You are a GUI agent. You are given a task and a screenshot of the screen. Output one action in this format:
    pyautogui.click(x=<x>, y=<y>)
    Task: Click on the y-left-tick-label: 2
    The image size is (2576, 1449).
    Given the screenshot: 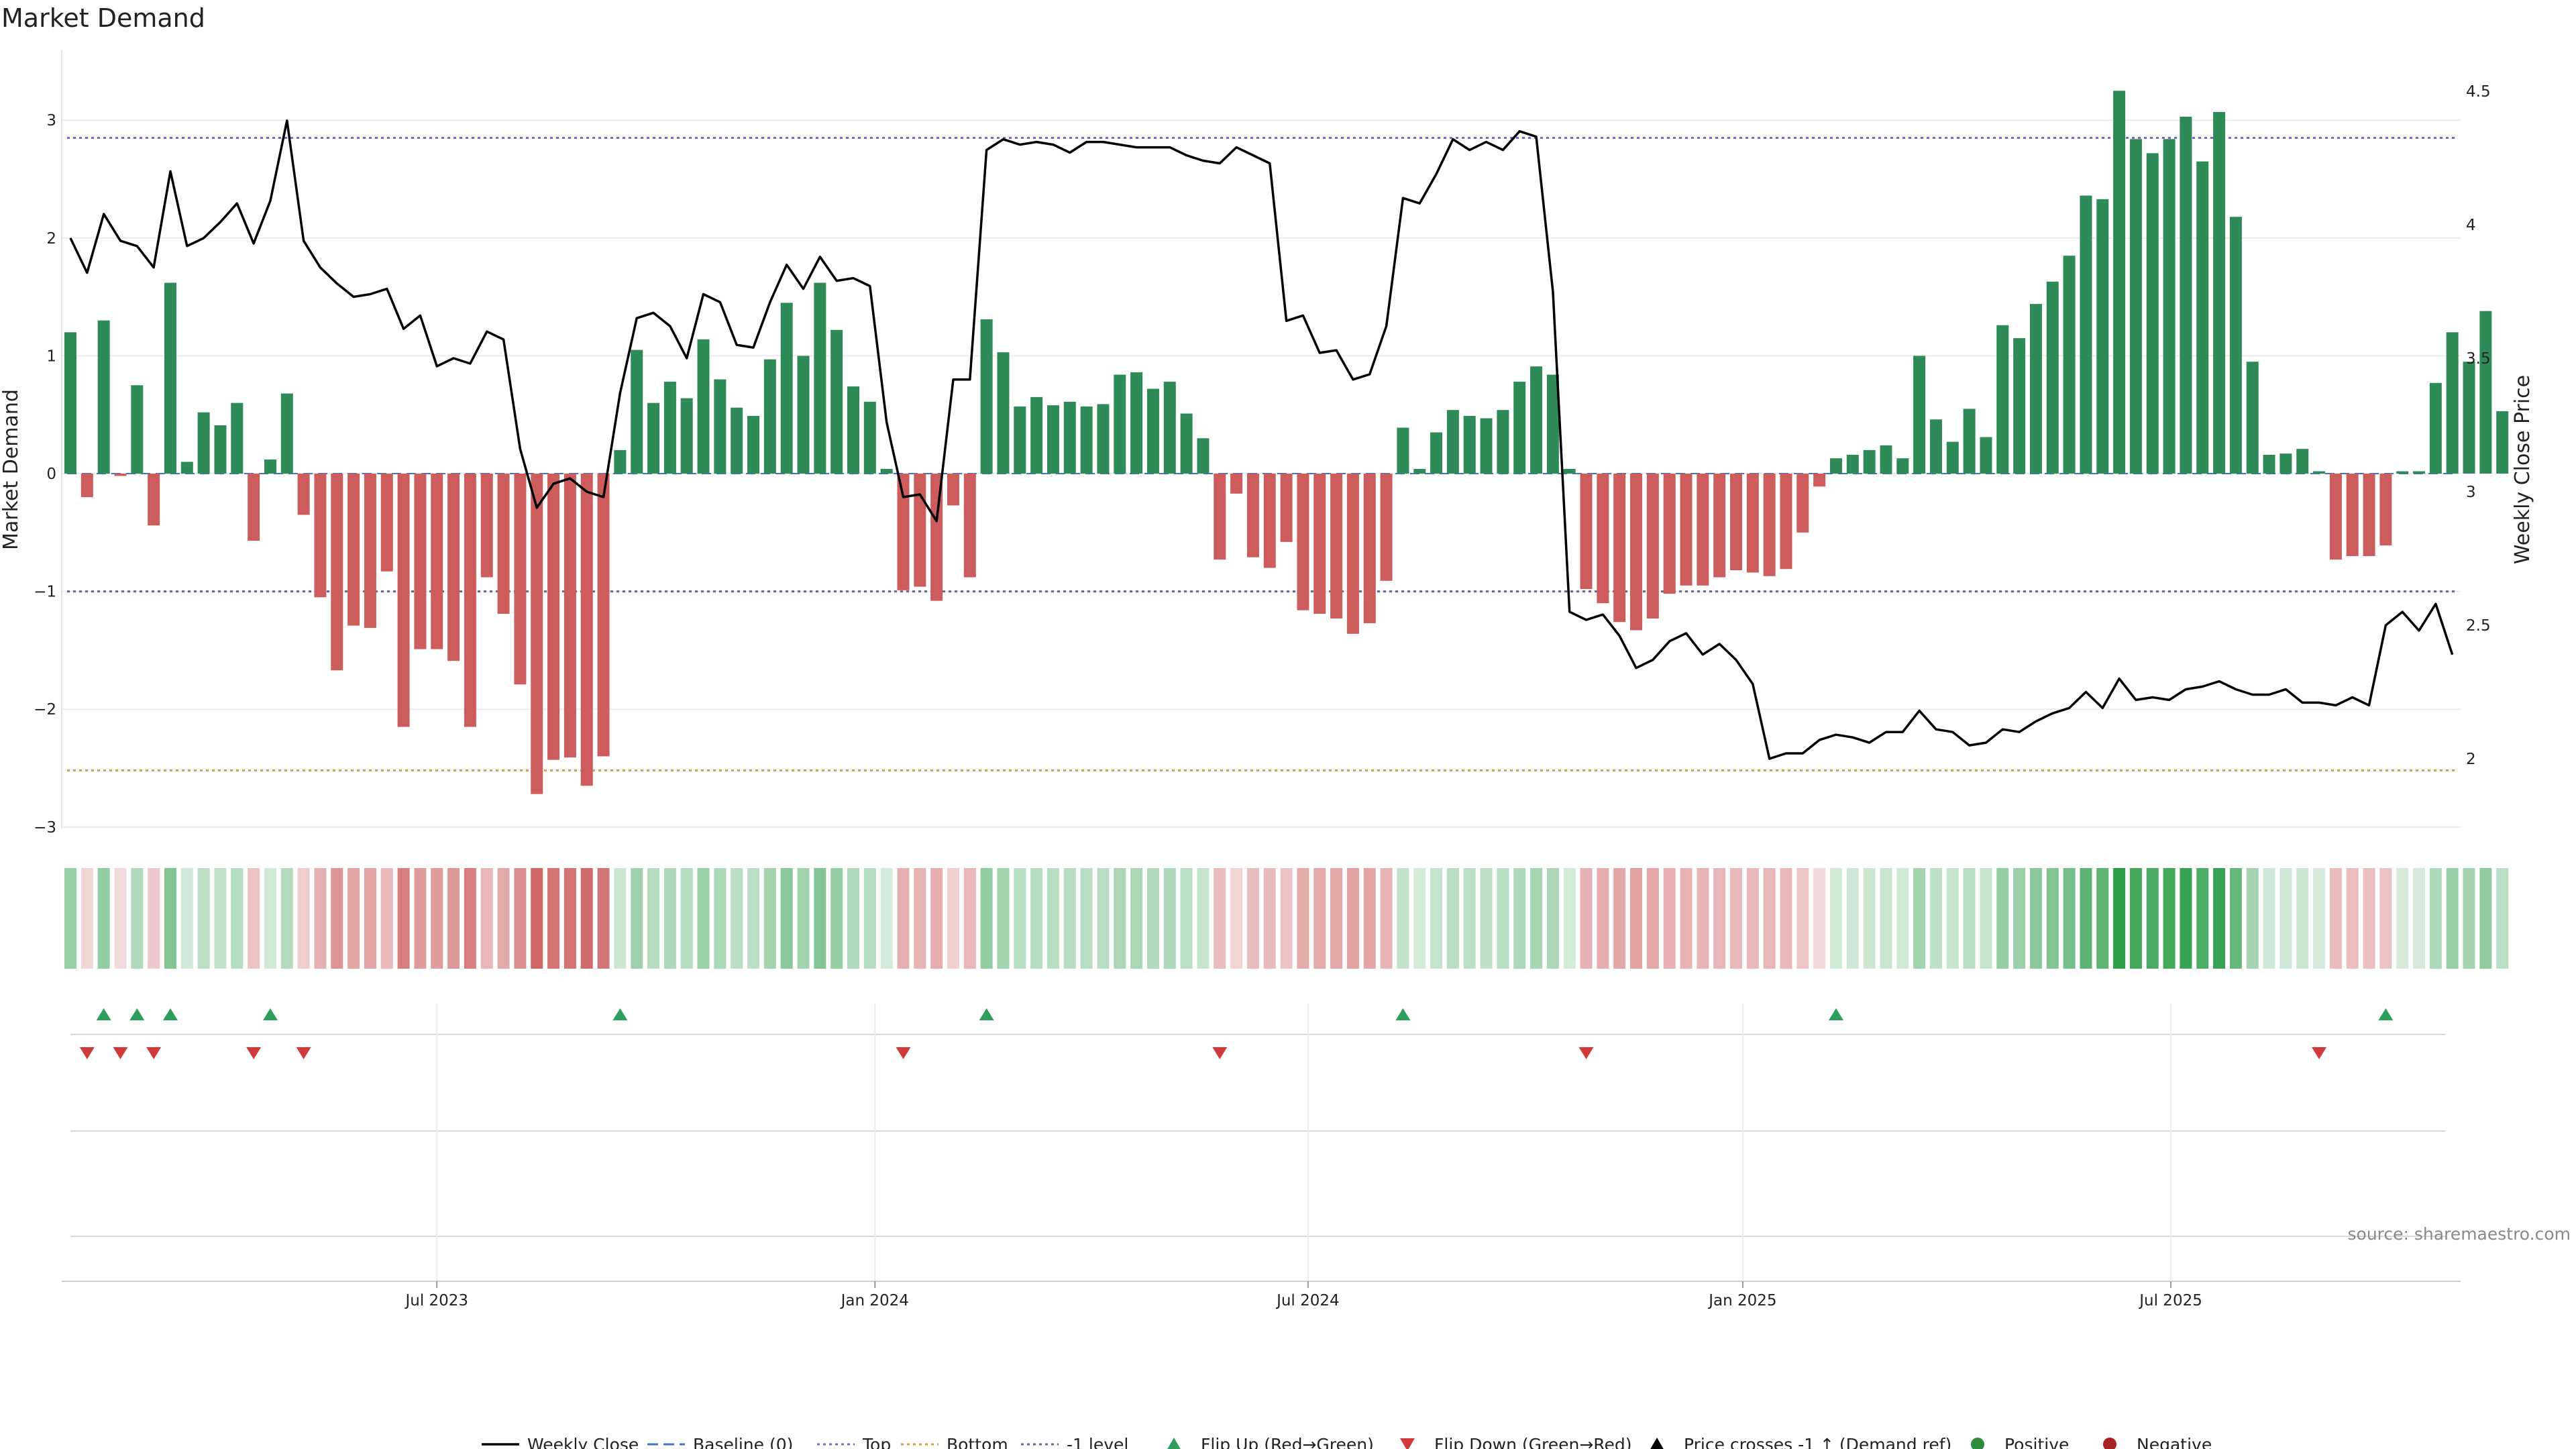 What is the action you would take?
    pyautogui.click(x=51, y=239)
    